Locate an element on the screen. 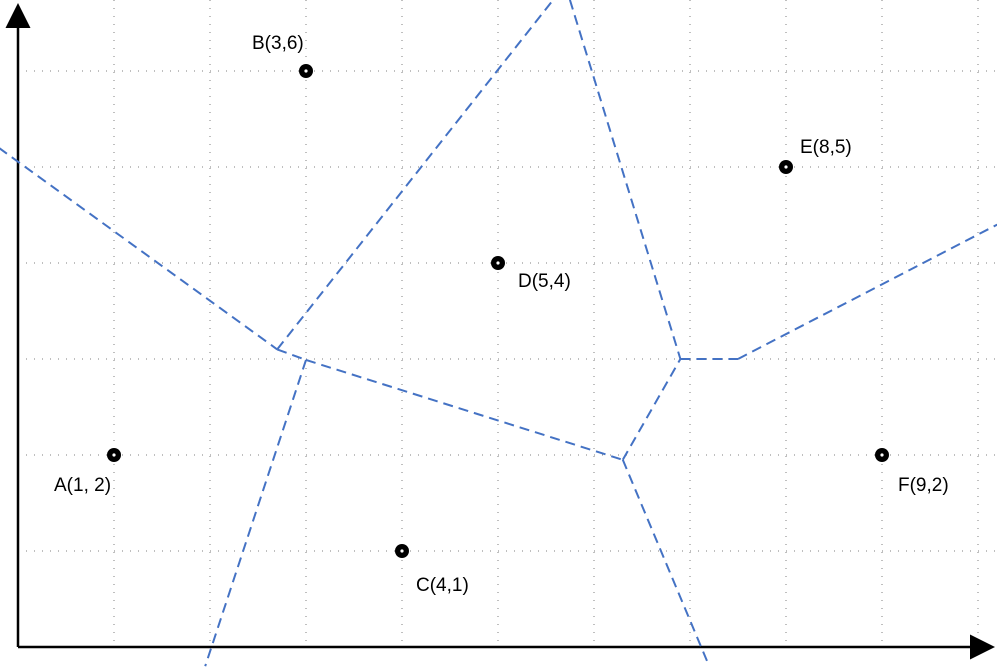 The height and width of the screenshot is (670, 997). edge-ab-ac is located at coordinates (291, 354).